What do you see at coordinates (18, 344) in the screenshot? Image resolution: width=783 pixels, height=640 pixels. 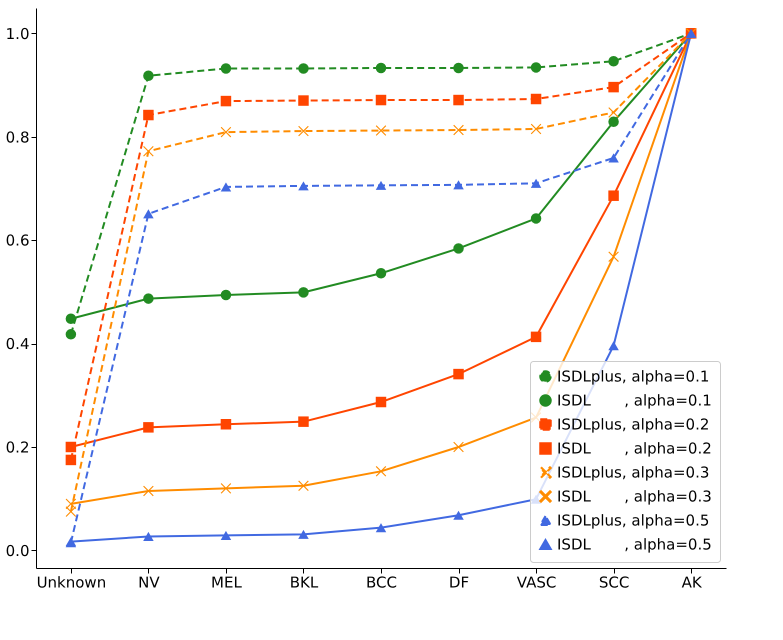 I see `y-tick-label: 0.4` at bounding box center [18, 344].